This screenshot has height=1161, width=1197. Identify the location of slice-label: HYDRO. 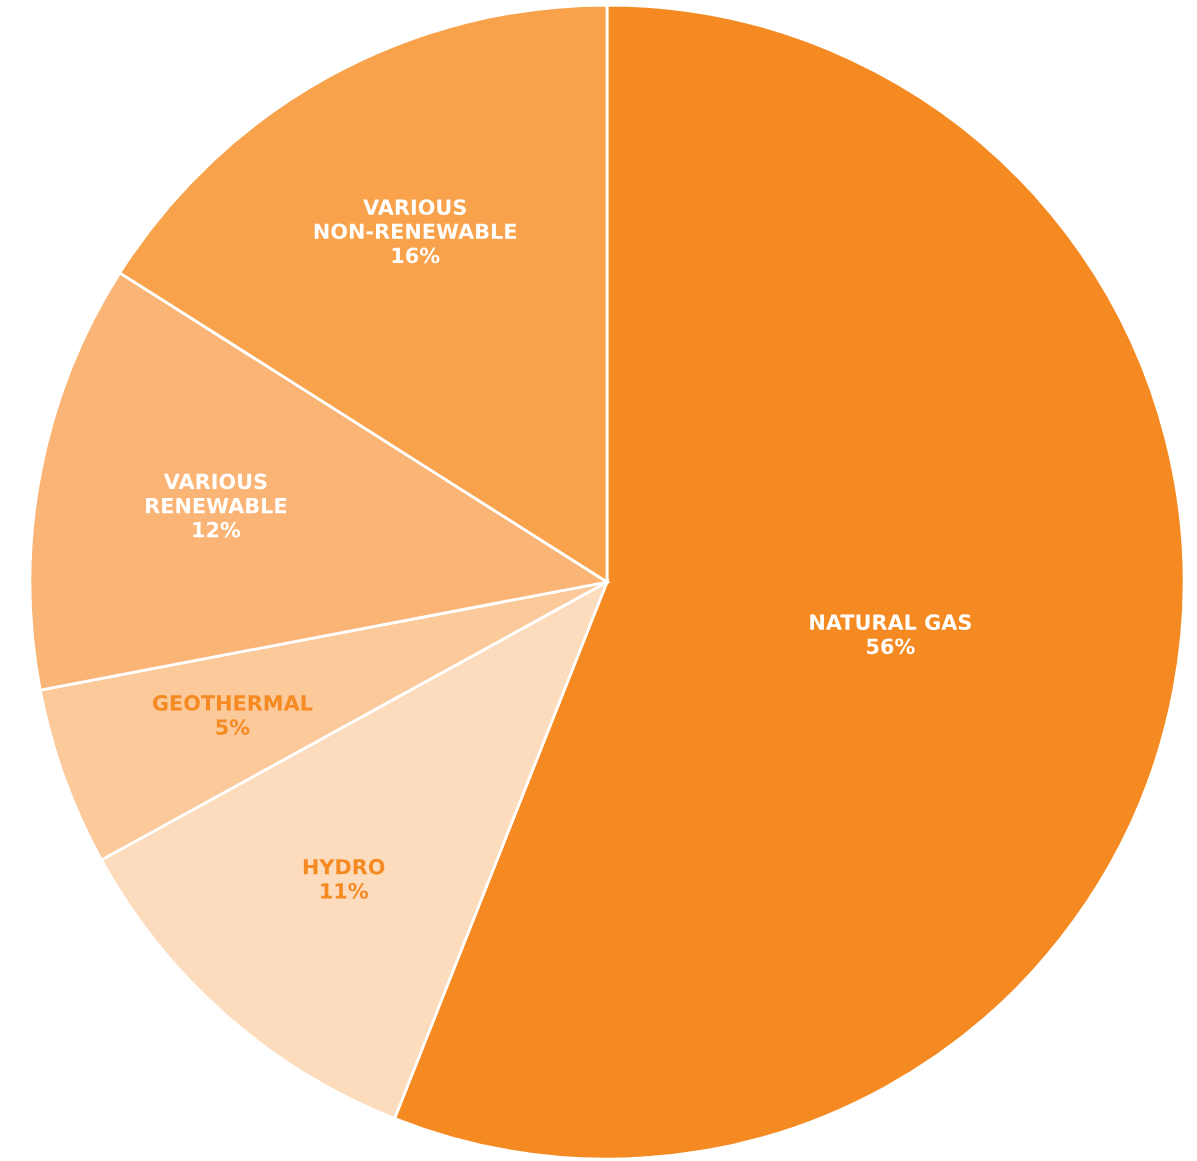
(344, 866).